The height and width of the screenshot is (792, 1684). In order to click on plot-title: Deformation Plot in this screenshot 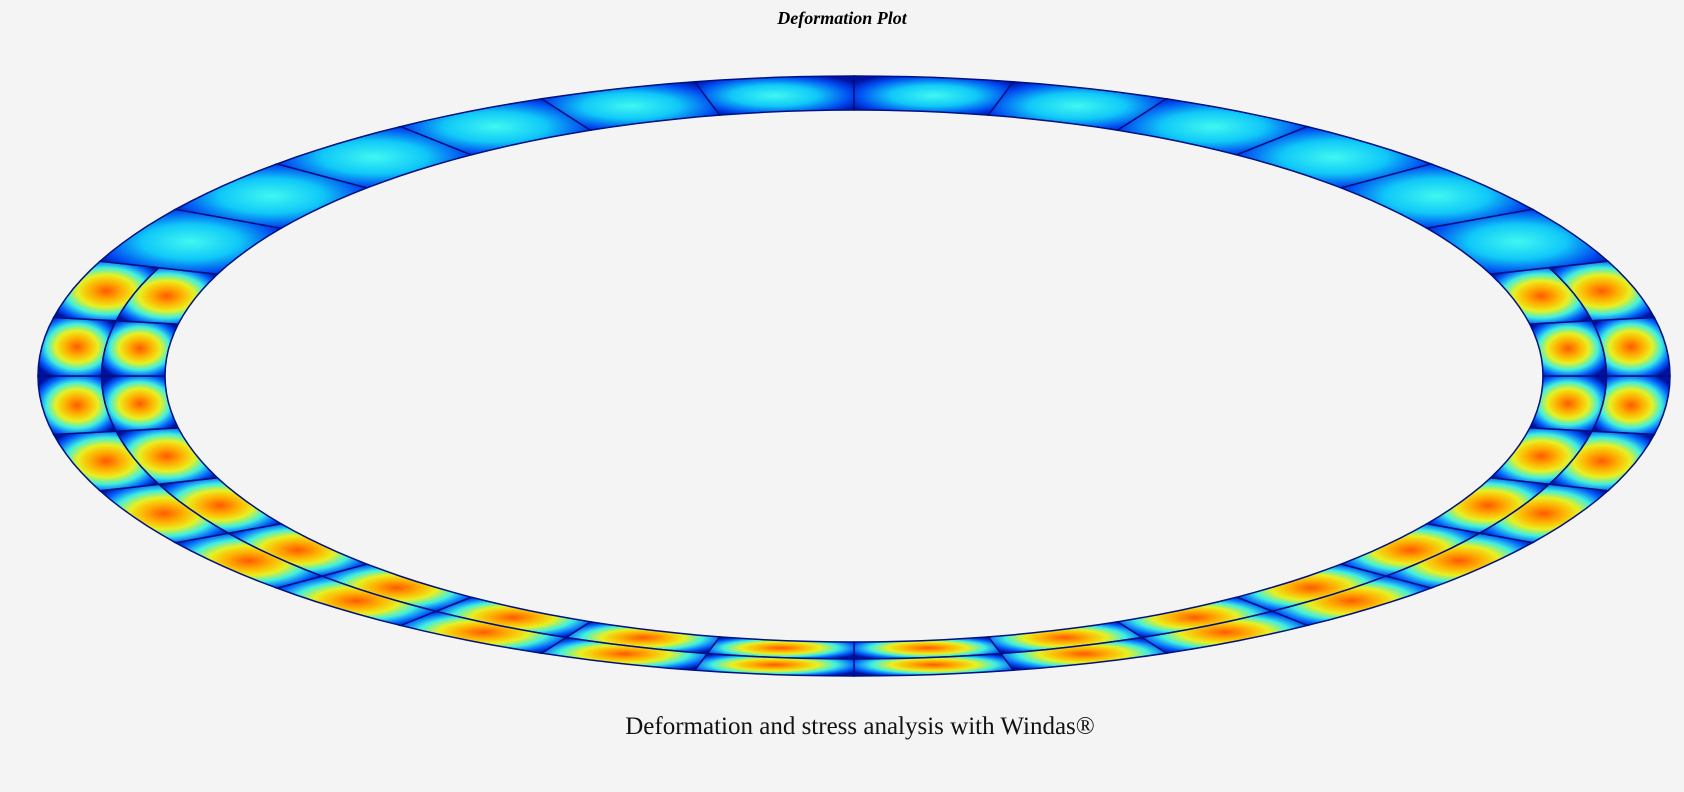, I will do `click(842, 18)`.